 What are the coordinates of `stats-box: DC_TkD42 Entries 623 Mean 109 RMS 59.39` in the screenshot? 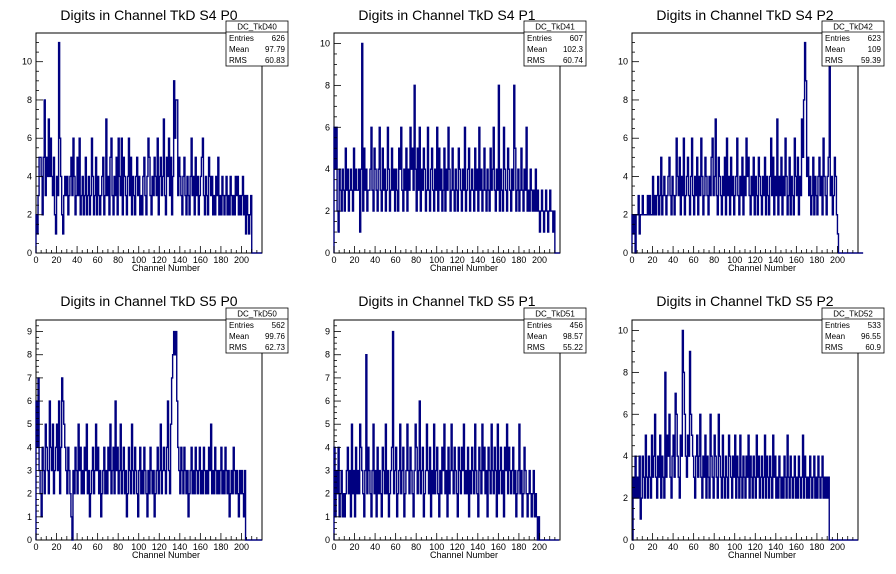 It's located at (853, 43).